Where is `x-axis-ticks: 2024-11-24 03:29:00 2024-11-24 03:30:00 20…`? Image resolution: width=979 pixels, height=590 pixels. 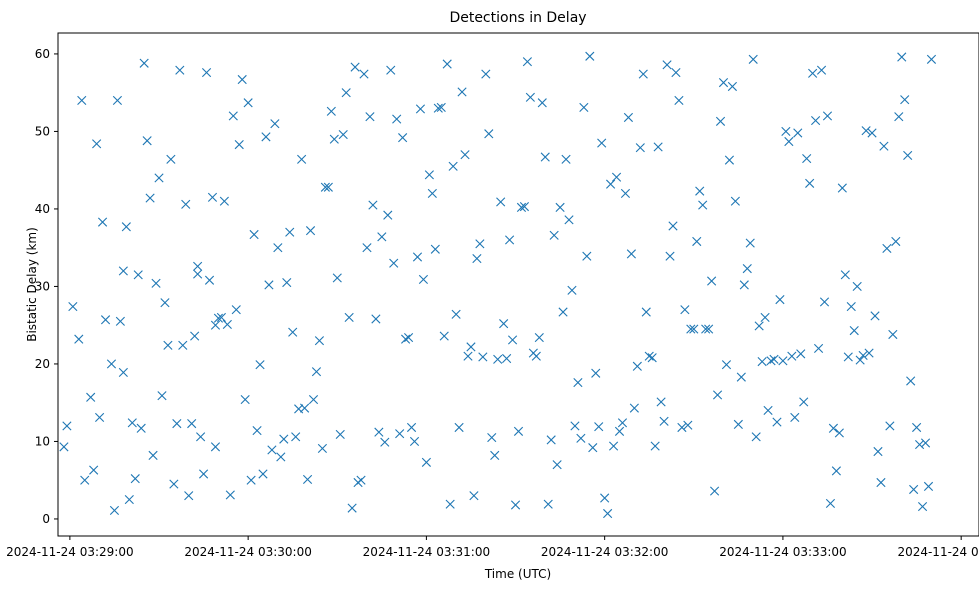 x-axis-ticks: 2024-11-24 03:29:00 2024-11-24 03:30:00 20… is located at coordinates (492, 547).